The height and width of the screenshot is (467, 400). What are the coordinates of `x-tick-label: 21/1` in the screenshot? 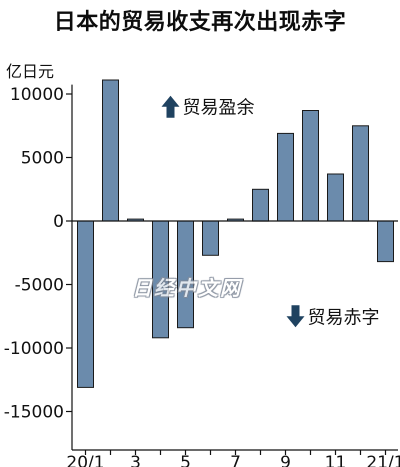 It's located at (383, 460).